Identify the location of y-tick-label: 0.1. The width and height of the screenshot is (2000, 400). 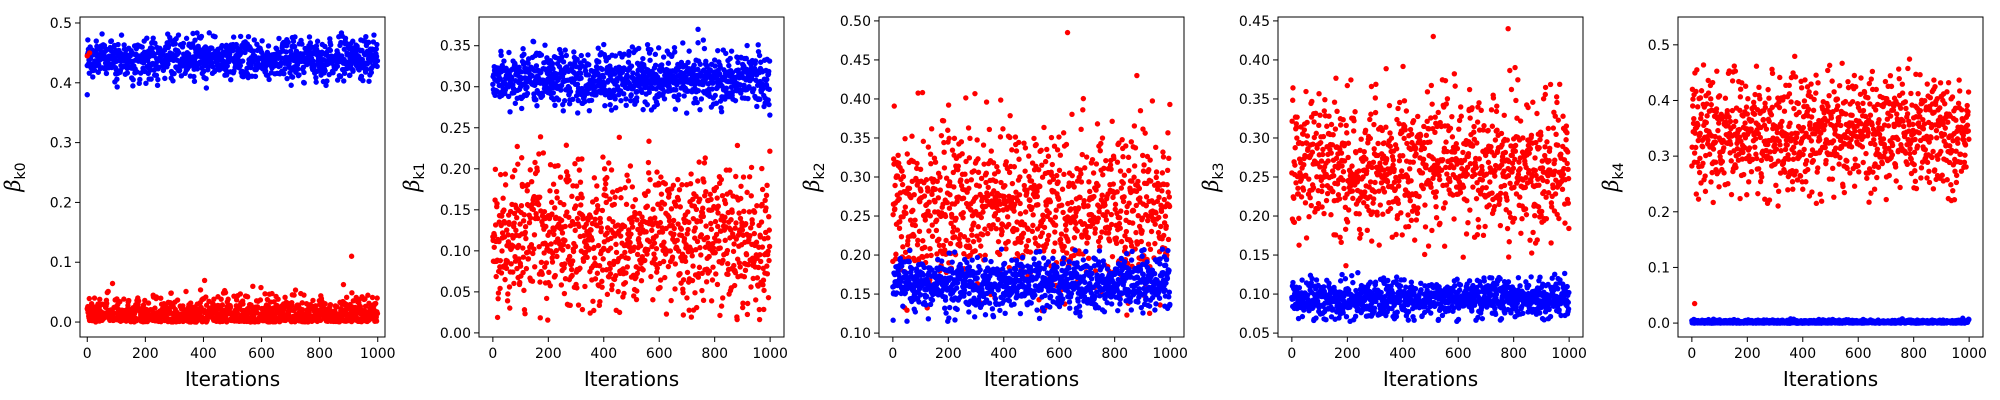
(61, 263).